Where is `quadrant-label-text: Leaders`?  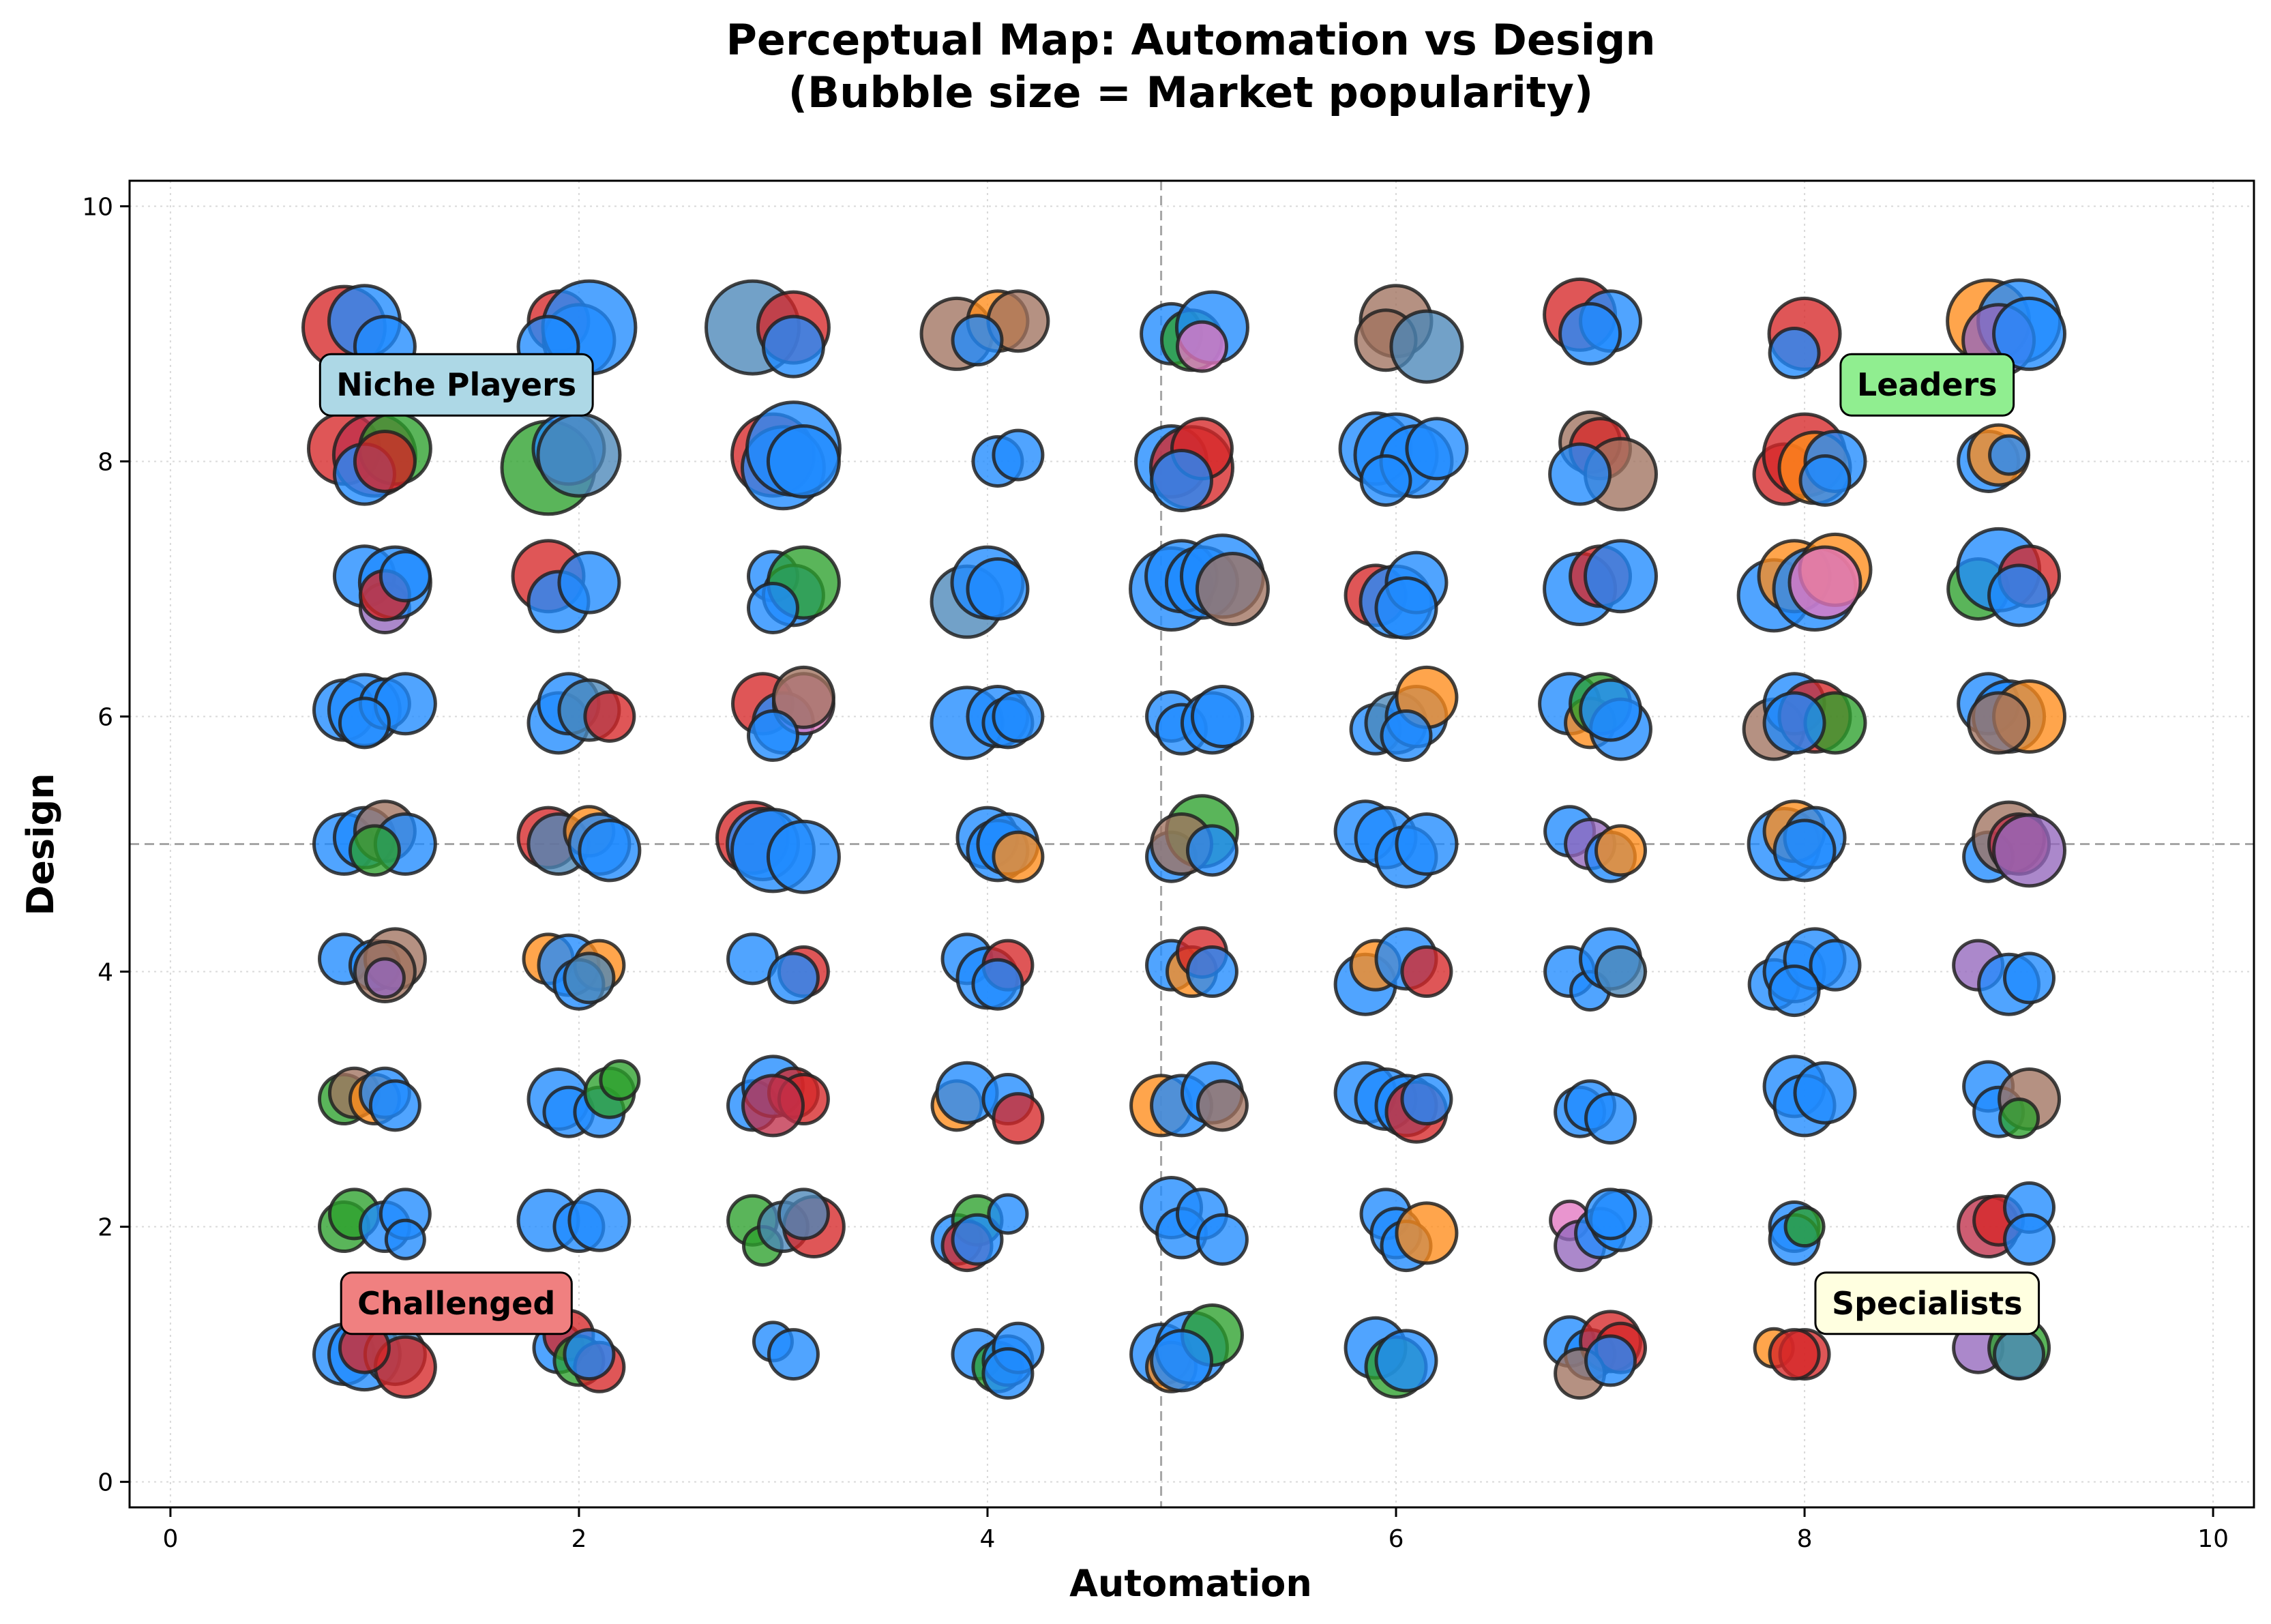
quadrant-label-text: Leaders is located at coordinates (1927, 384).